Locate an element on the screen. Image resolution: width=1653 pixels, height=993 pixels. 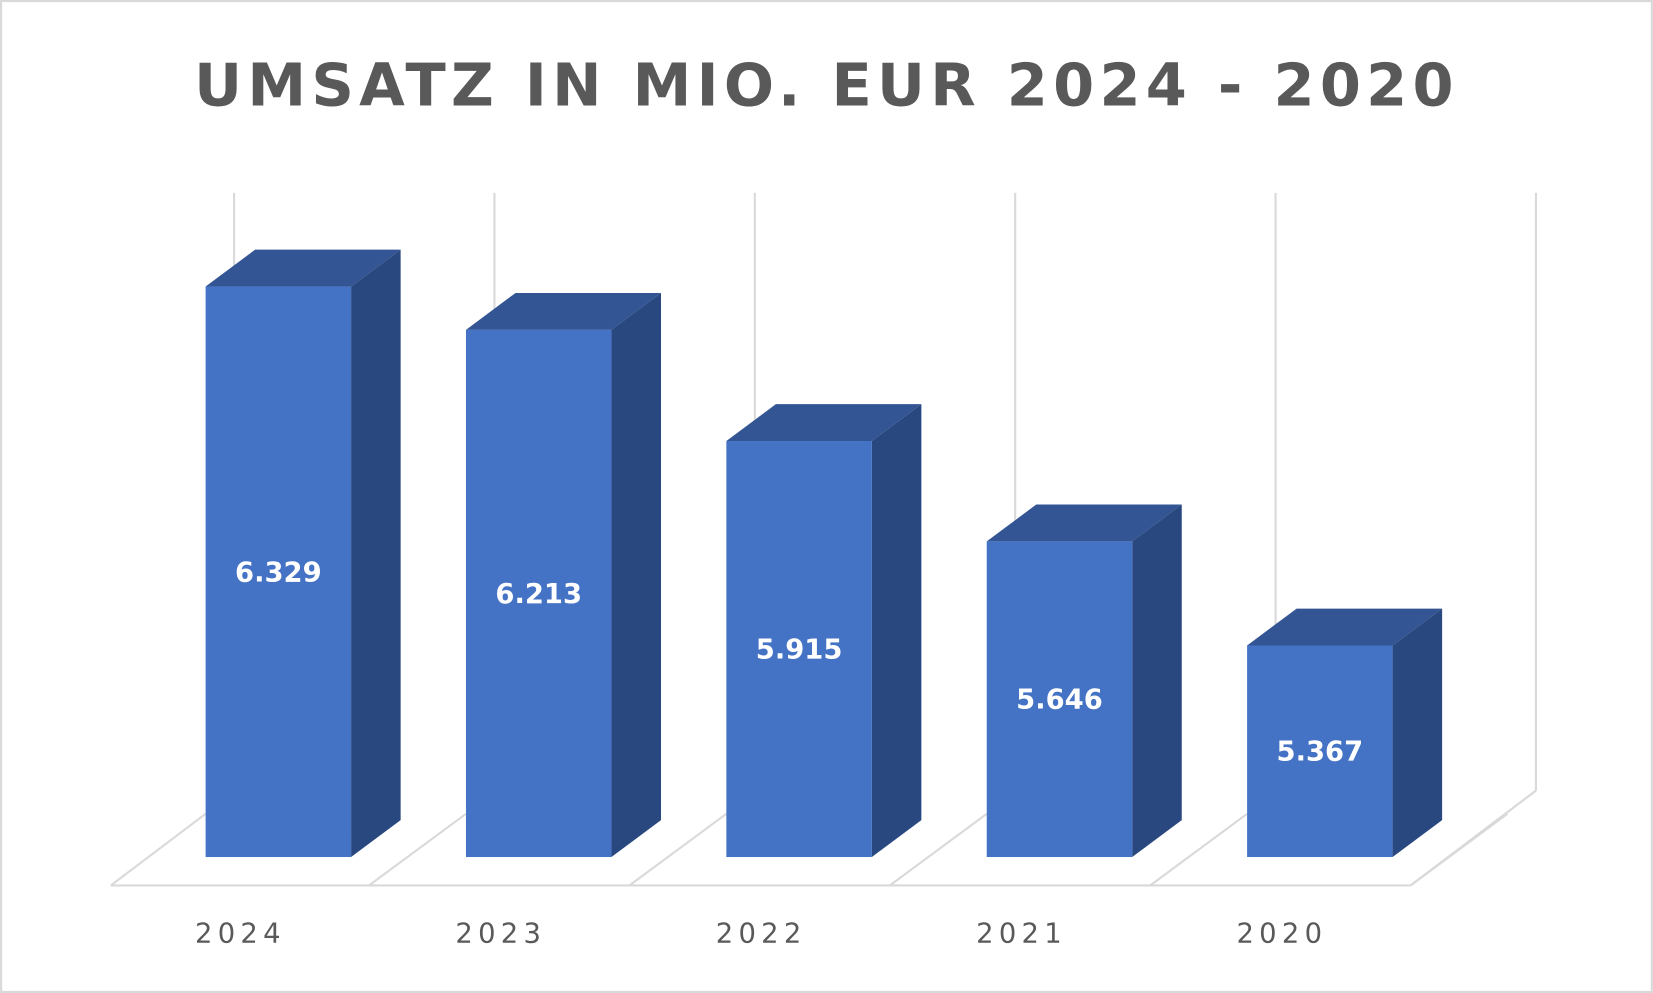
data-label: 6.329 is located at coordinates (278, 572).